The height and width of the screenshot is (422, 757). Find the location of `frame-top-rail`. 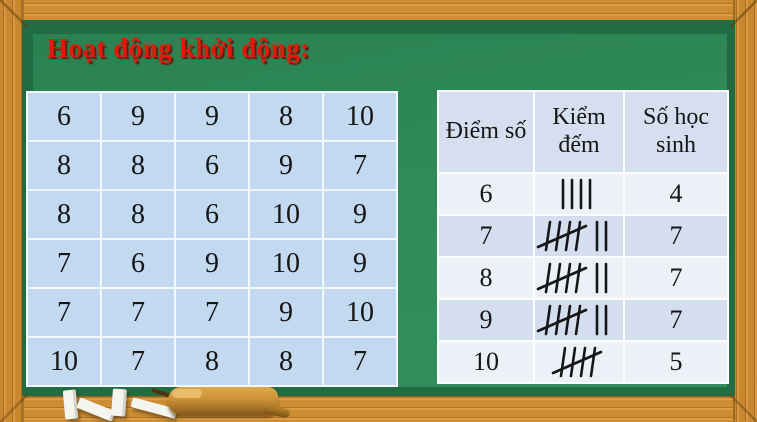

frame-top-rail is located at coordinates (378, 11).